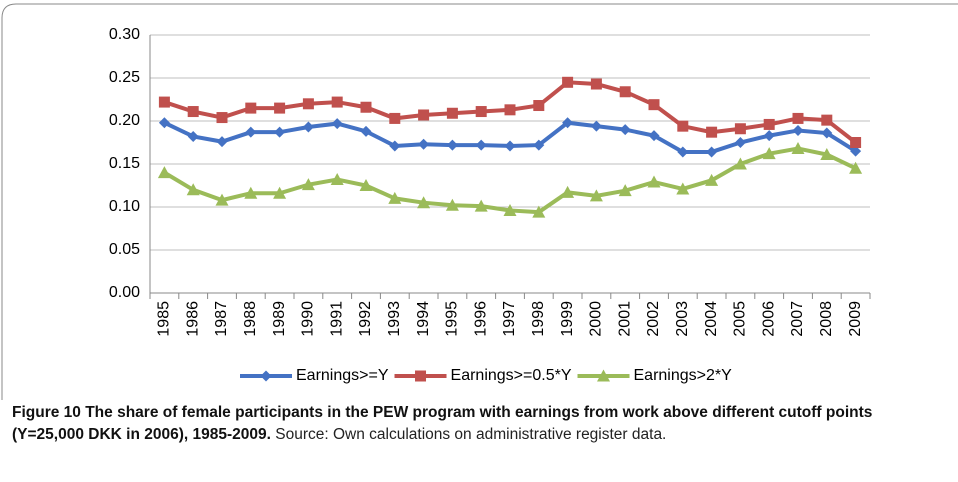 This screenshot has height=482, width=958. I want to click on x-tick-label: 2008, so click(826, 319).